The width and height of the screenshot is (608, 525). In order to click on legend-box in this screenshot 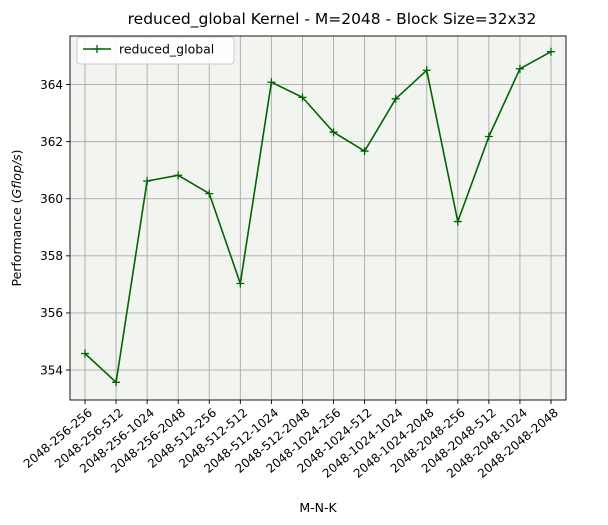, I will do `click(155, 50)`.